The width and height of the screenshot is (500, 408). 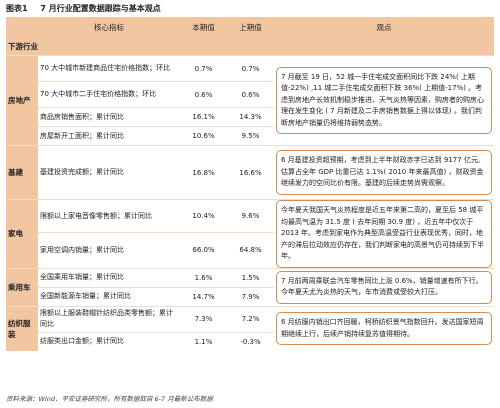 I want to click on section-title: 下游行业, so click(x=250, y=46).